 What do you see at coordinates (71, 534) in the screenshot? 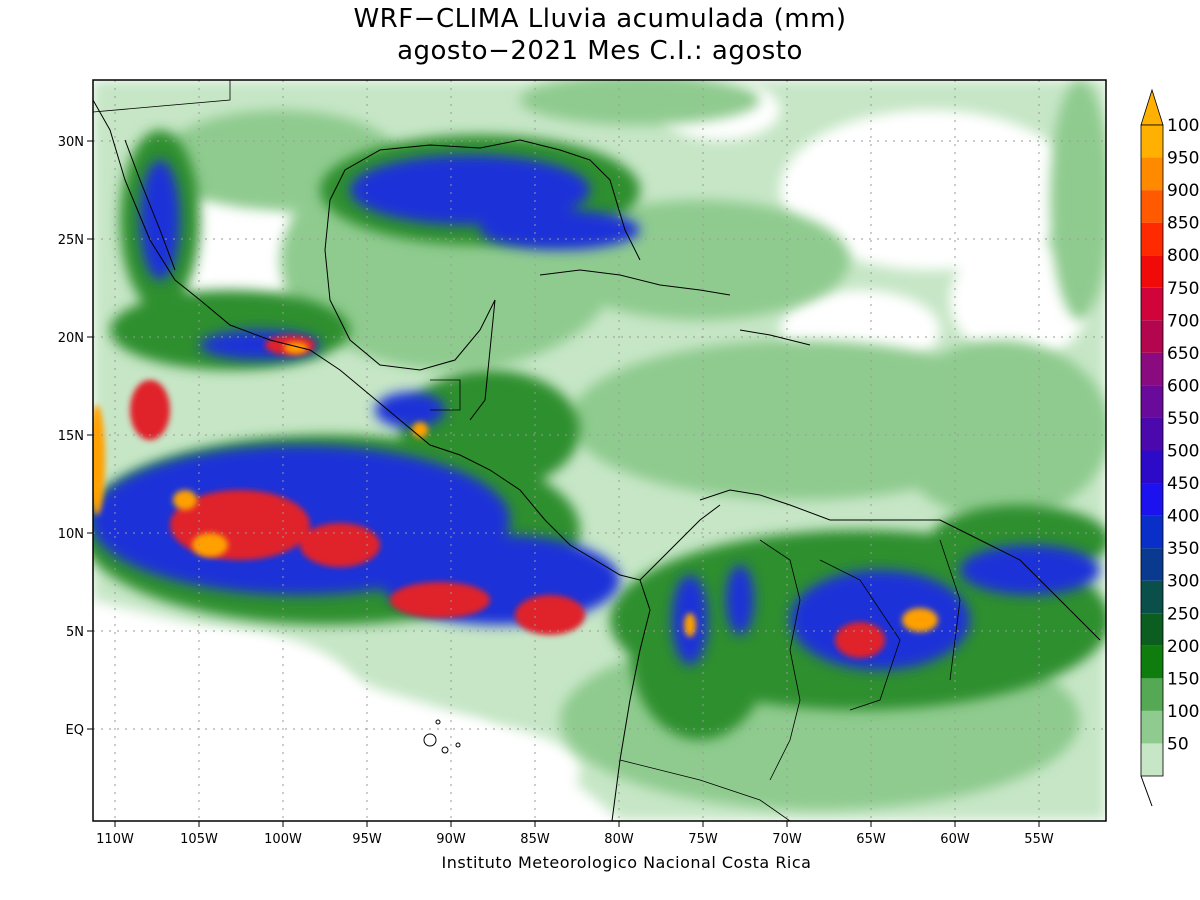
I see `y-tick-10n: 10N` at bounding box center [71, 534].